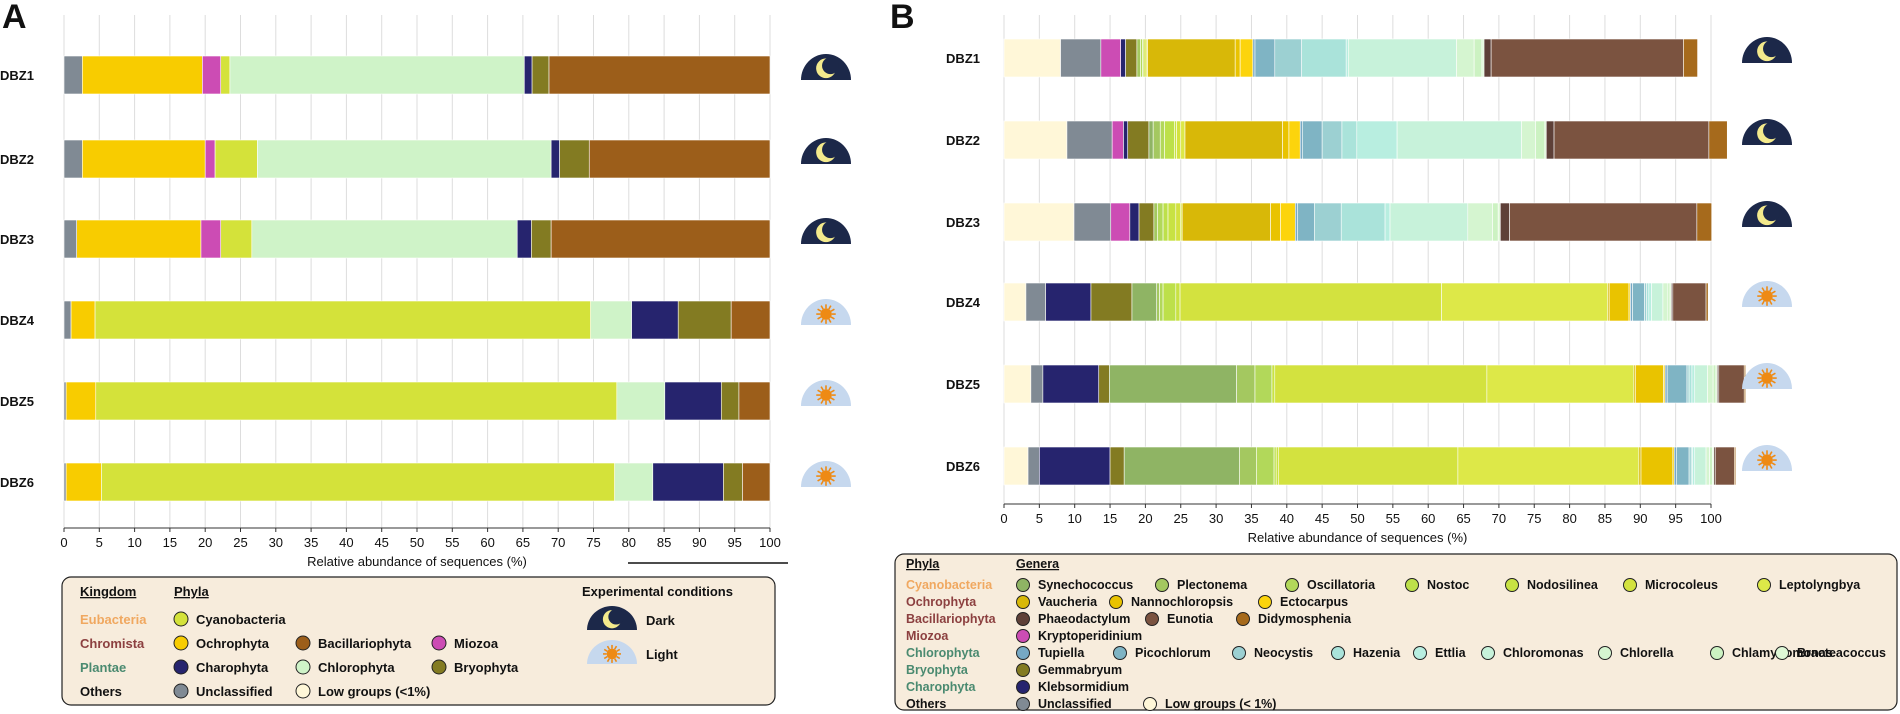 The width and height of the screenshot is (1900, 714). Describe the element at coordinates (1707, 466) in the screenshot. I see `bar-segment-chlorella` at that location.